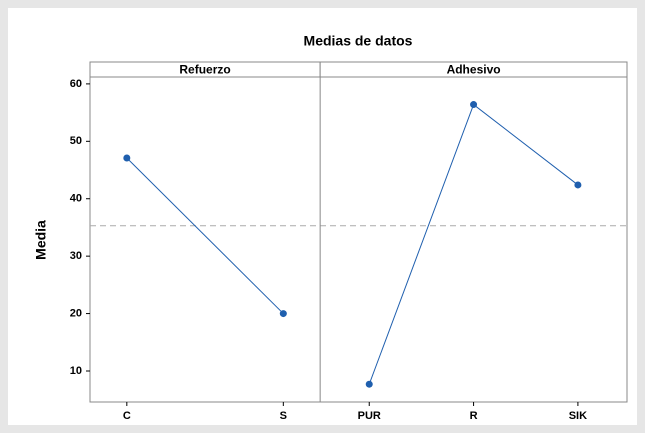  What do you see at coordinates (76, 371) in the screenshot?
I see `y-tick-label: 10` at bounding box center [76, 371].